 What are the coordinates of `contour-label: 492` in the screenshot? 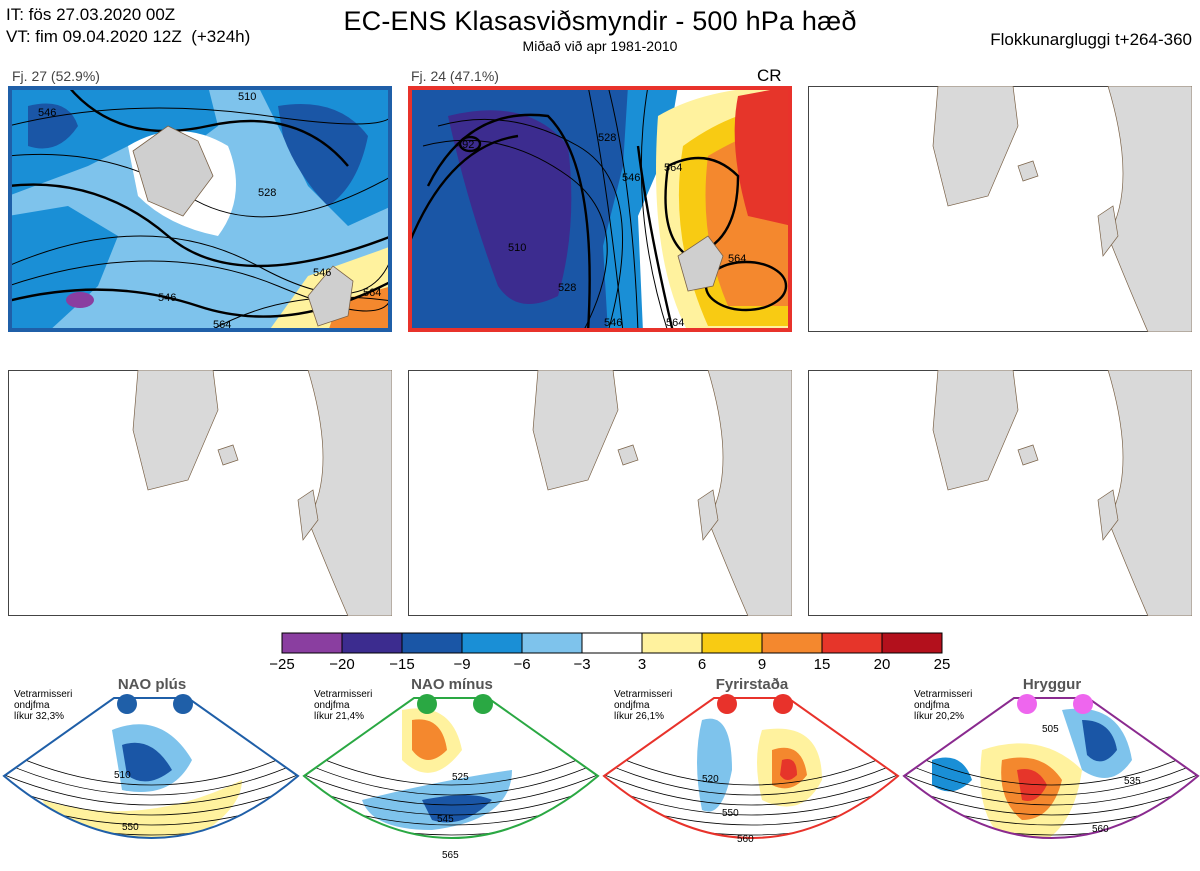 It's located at (465, 145).